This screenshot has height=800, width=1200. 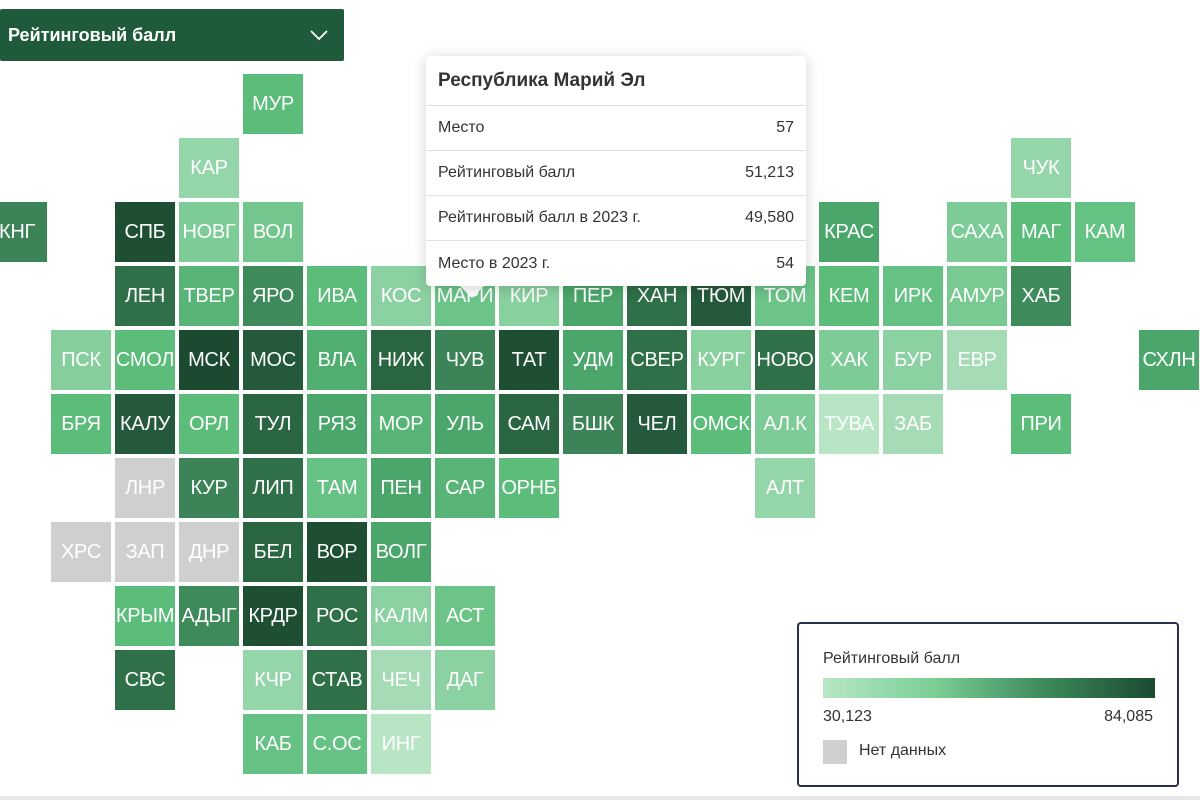 What do you see at coordinates (616, 128) in the screenshot?
I see `tooltip-row-rank: Место 57` at bounding box center [616, 128].